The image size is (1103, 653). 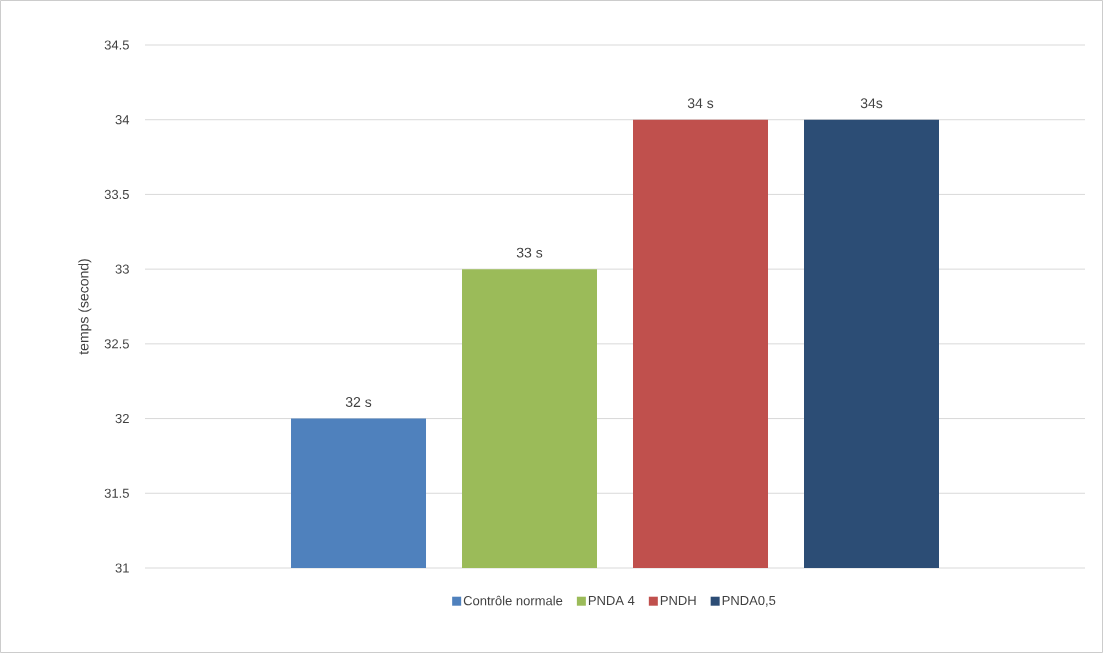 I want to click on y-tick-label: 32, so click(x=122, y=418).